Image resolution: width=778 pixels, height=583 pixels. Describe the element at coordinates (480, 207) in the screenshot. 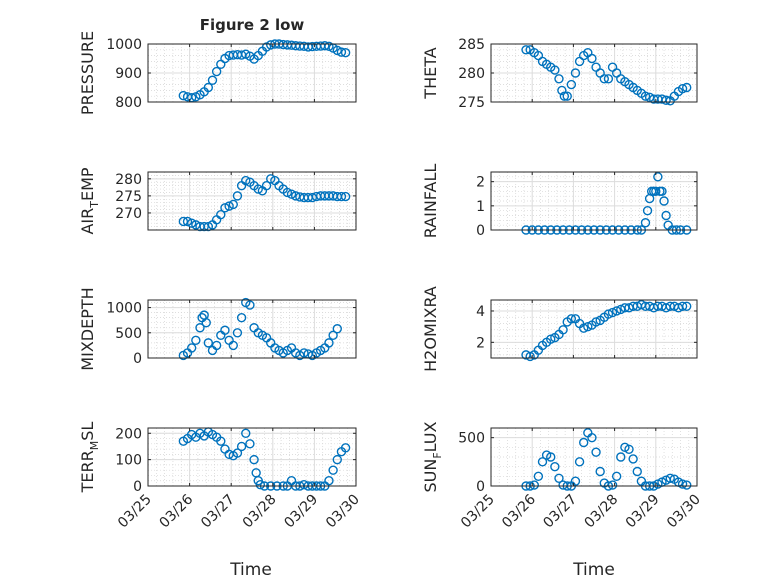

I see `y-tick-label: 1` at that location.